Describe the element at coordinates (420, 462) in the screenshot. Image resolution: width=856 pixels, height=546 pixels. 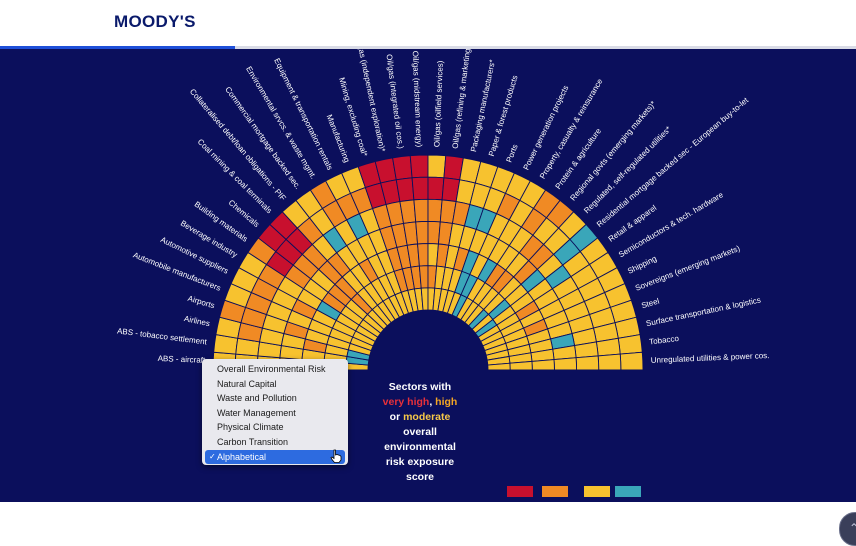
I see `center-line-5: risk exposure` at that location.